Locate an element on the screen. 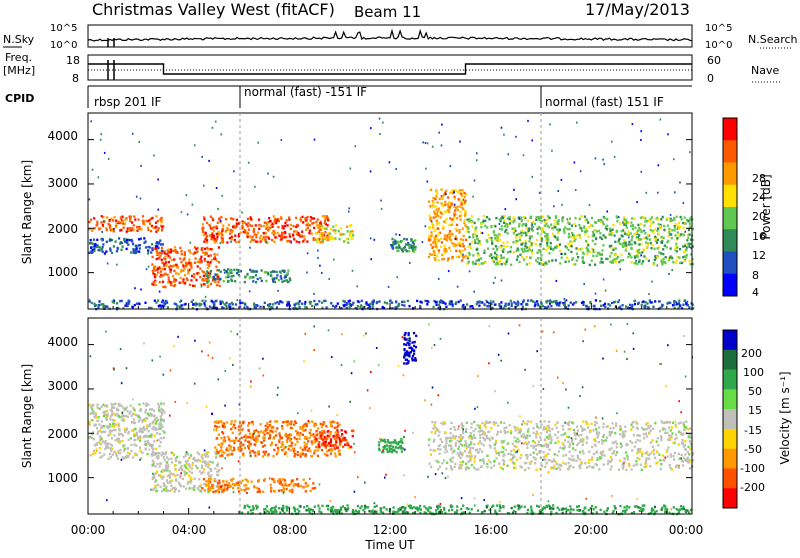 The height and width of the screenshot is (558, 800). beam-label: Beam 11 is located at coordinates (387, 12).